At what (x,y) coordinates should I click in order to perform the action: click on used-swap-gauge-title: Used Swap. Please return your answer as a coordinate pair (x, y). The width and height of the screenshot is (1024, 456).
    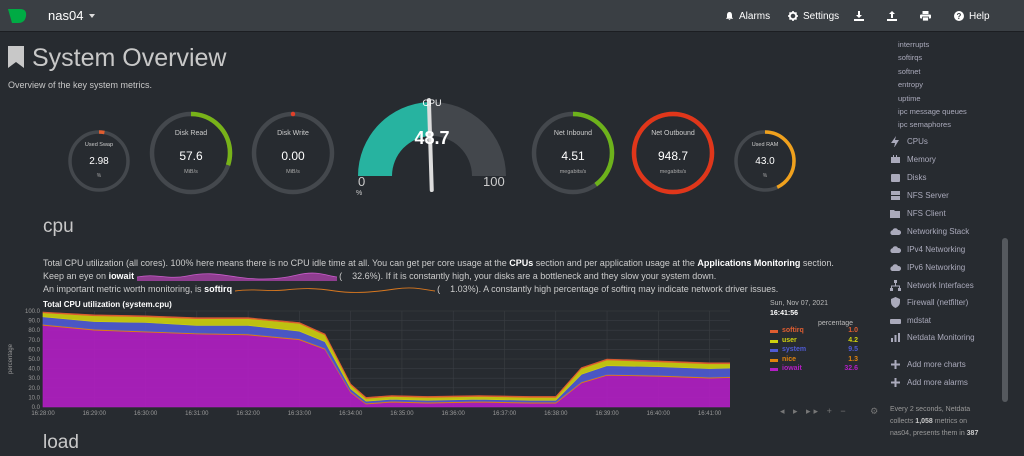
    Looking at the image, I should click on (99, 145).